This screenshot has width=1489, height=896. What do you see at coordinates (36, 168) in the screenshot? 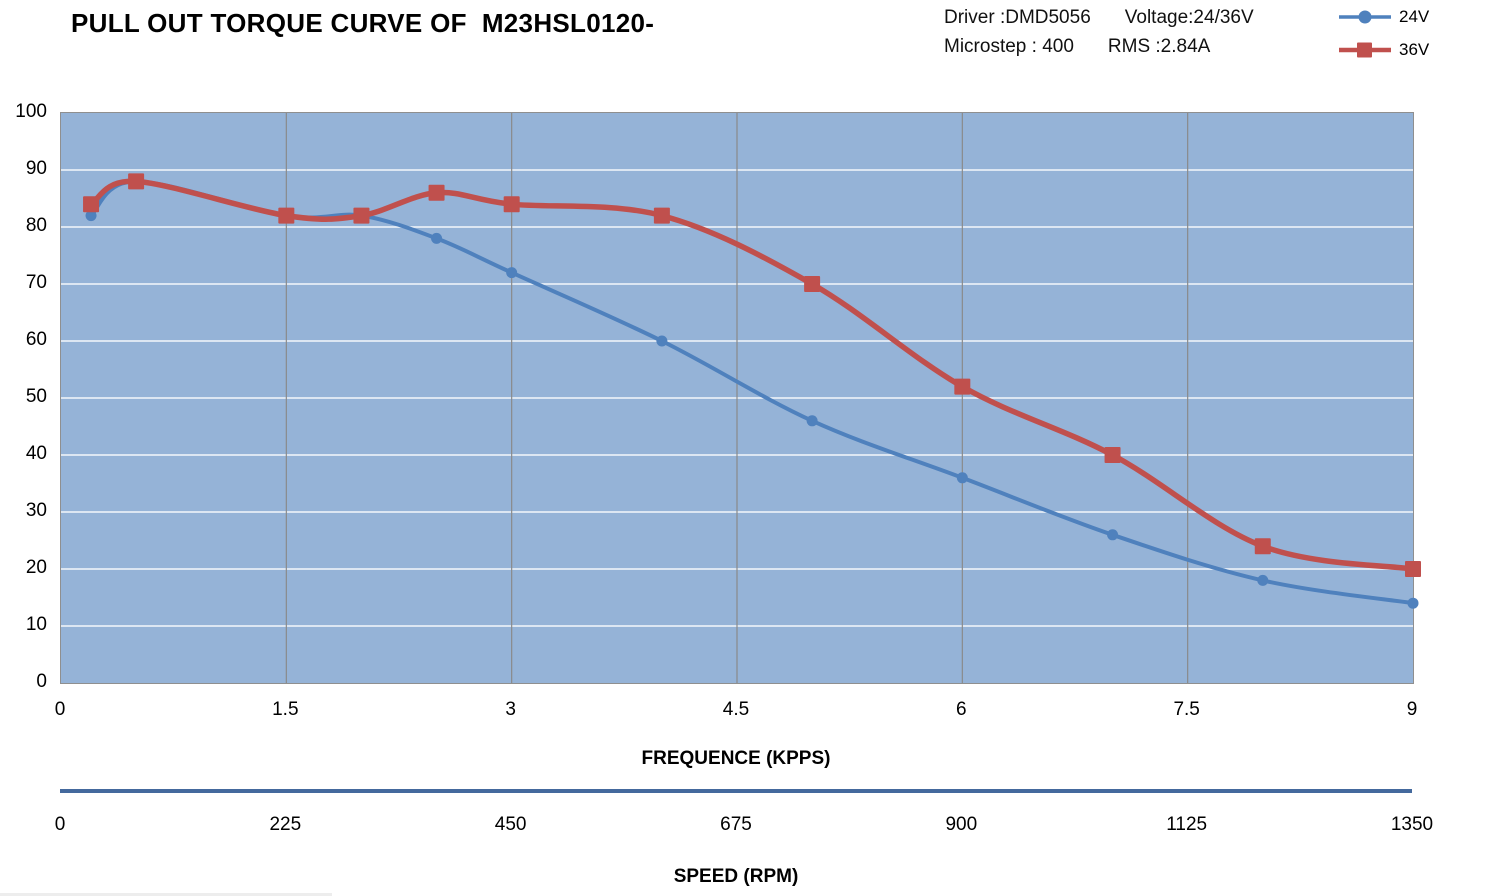
I see `y-tick-90: 90` at bounding box center [36, 168].